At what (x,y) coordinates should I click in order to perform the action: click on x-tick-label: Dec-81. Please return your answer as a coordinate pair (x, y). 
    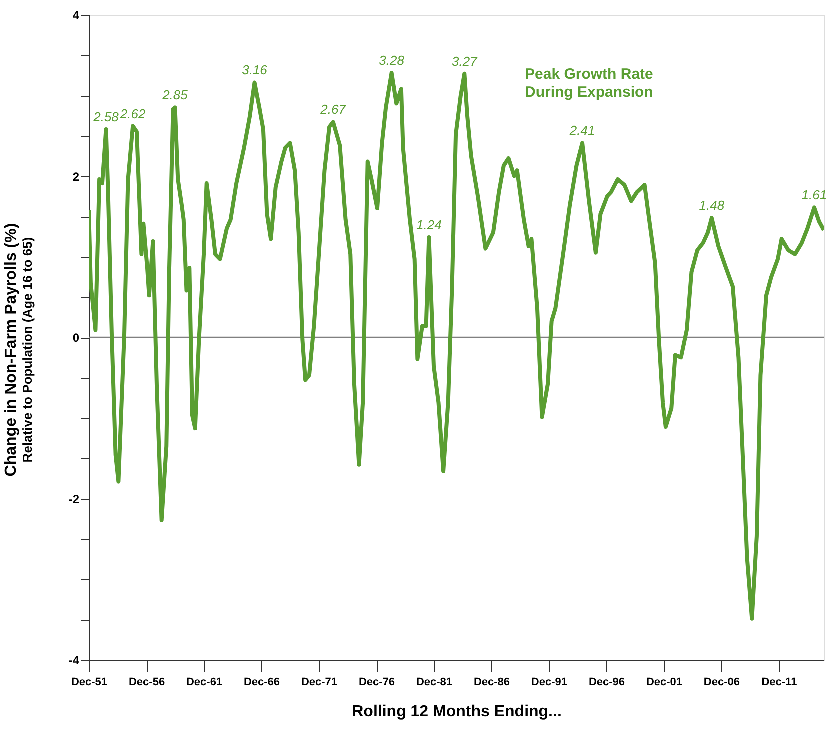
    Looking at the image, I should click on (434, 682).